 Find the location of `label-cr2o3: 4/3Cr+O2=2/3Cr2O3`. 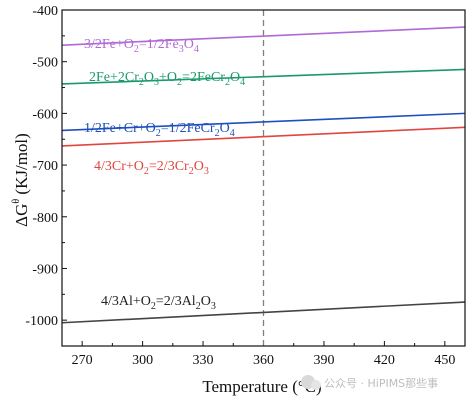

label-cr2o3: 4/3Cr+O2=2/3Cr2O3 is located at coordinates (151, 168).